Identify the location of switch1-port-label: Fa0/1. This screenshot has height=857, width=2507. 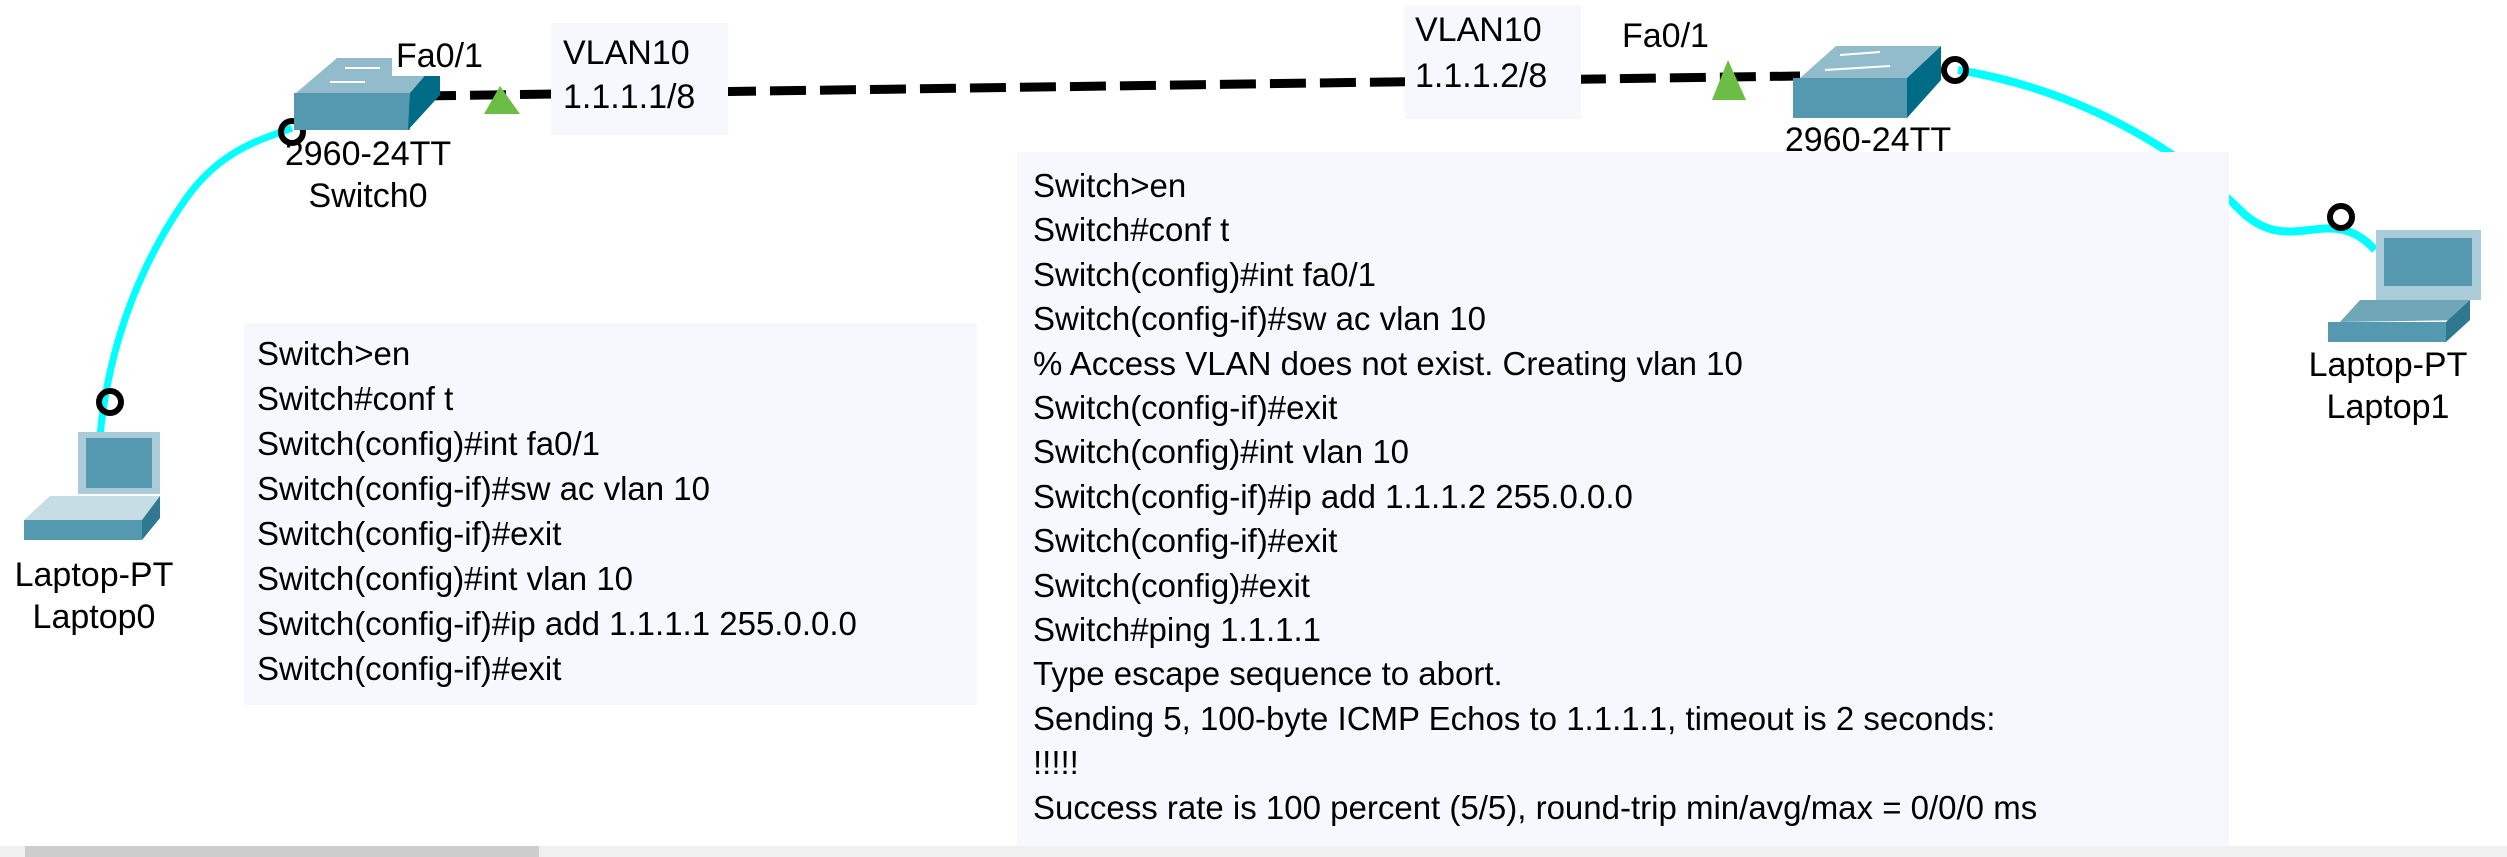
(1665, 36).